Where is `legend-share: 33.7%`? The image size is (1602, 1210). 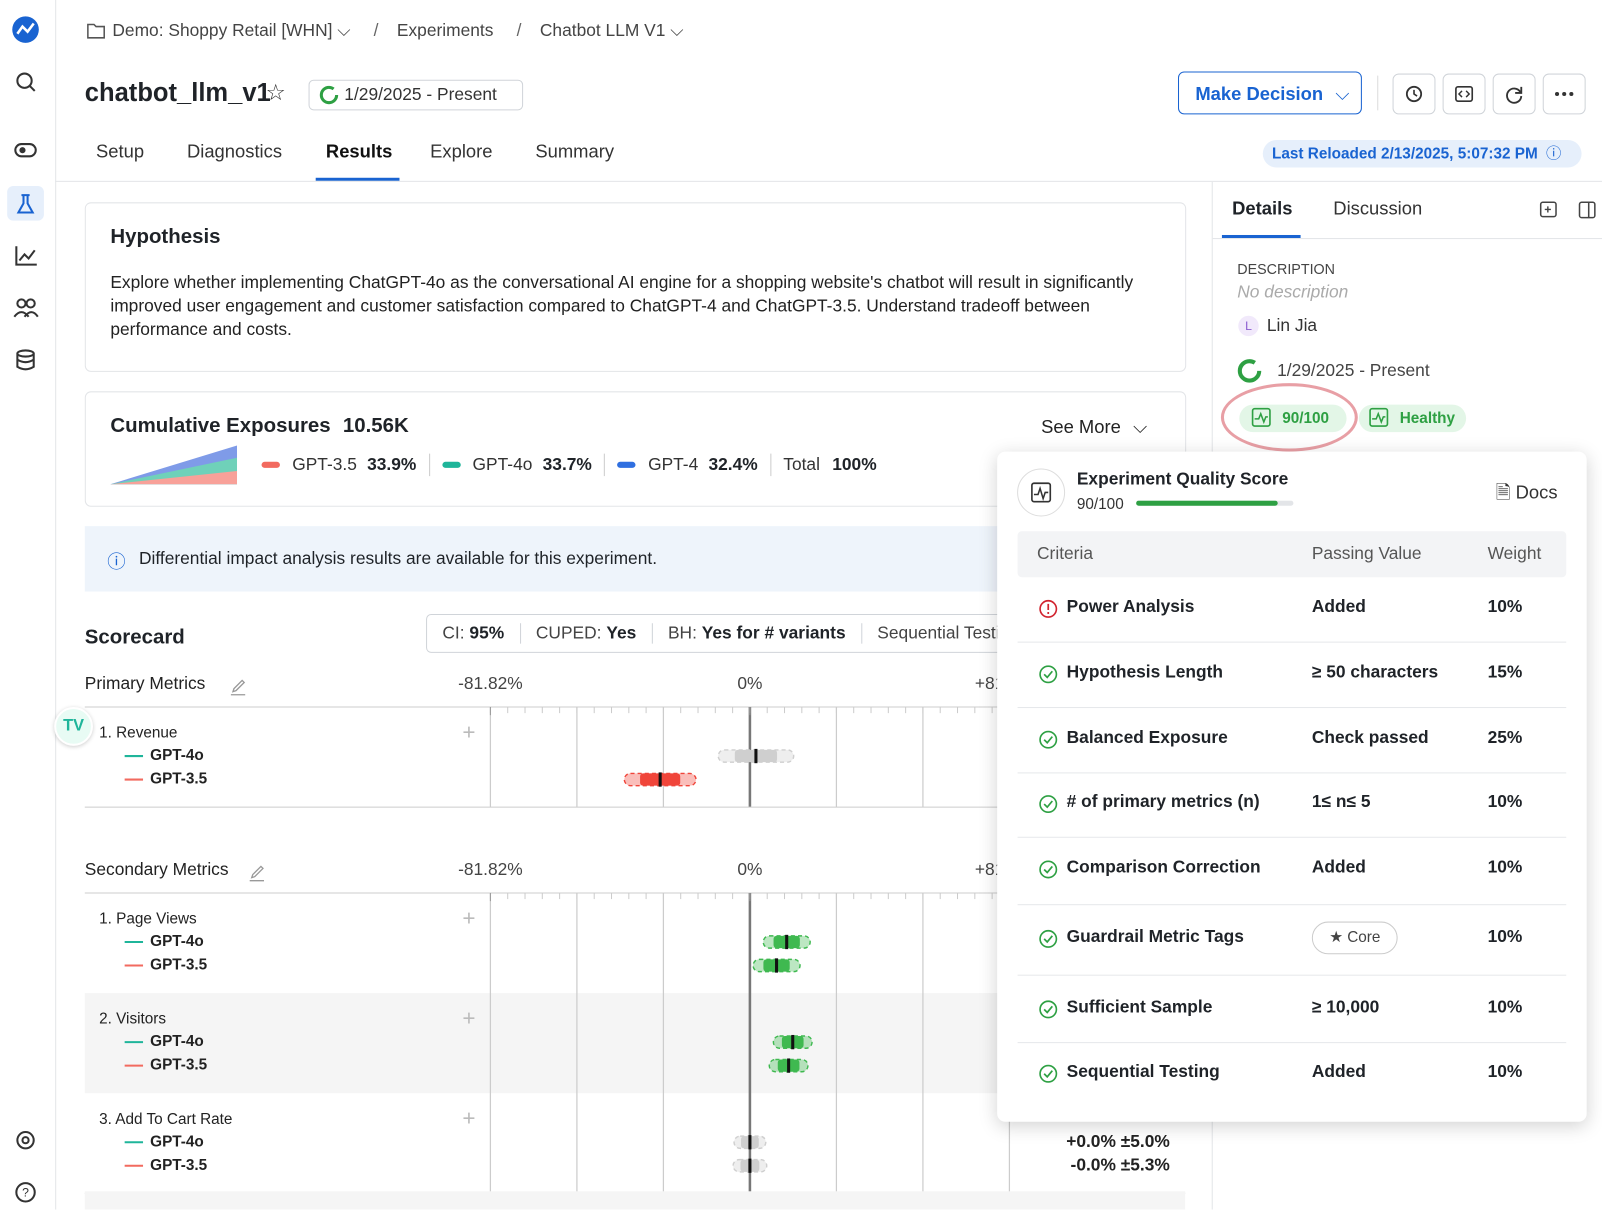 legend-share: 33.7% is located at coordinates (567, 464).